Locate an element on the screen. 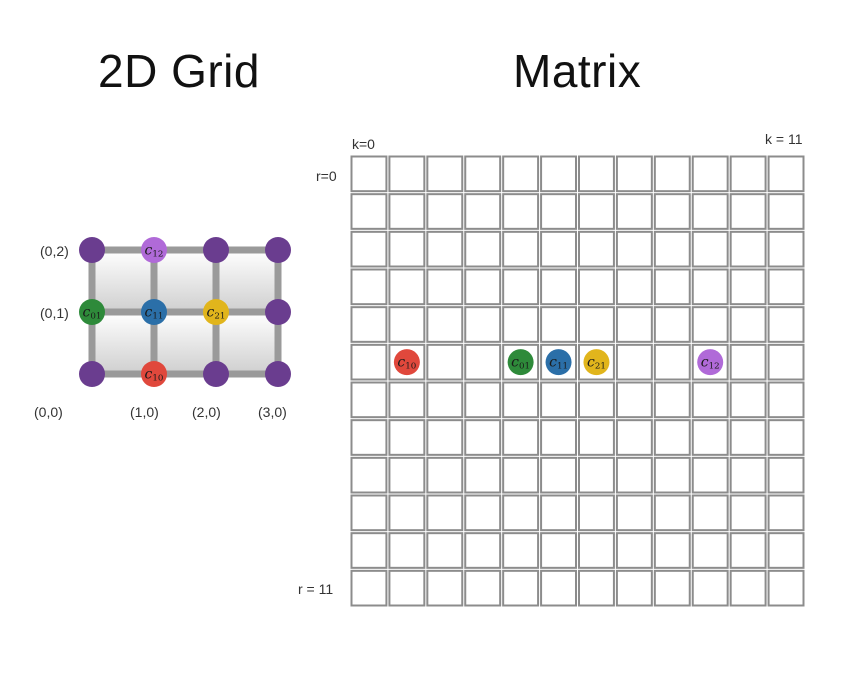  cell-c01: c01 is located at coordinates (520, 362).